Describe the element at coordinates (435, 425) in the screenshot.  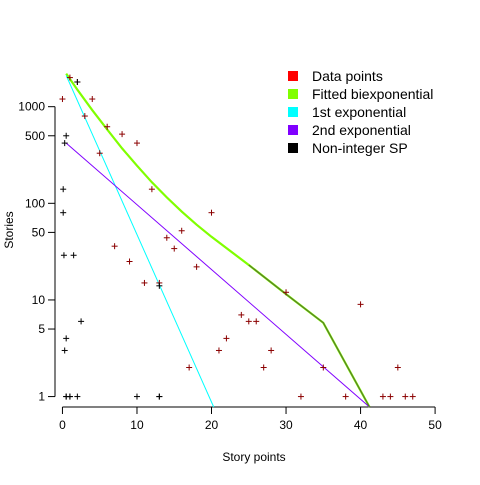
I see `x-tick-label: 50` at that location.